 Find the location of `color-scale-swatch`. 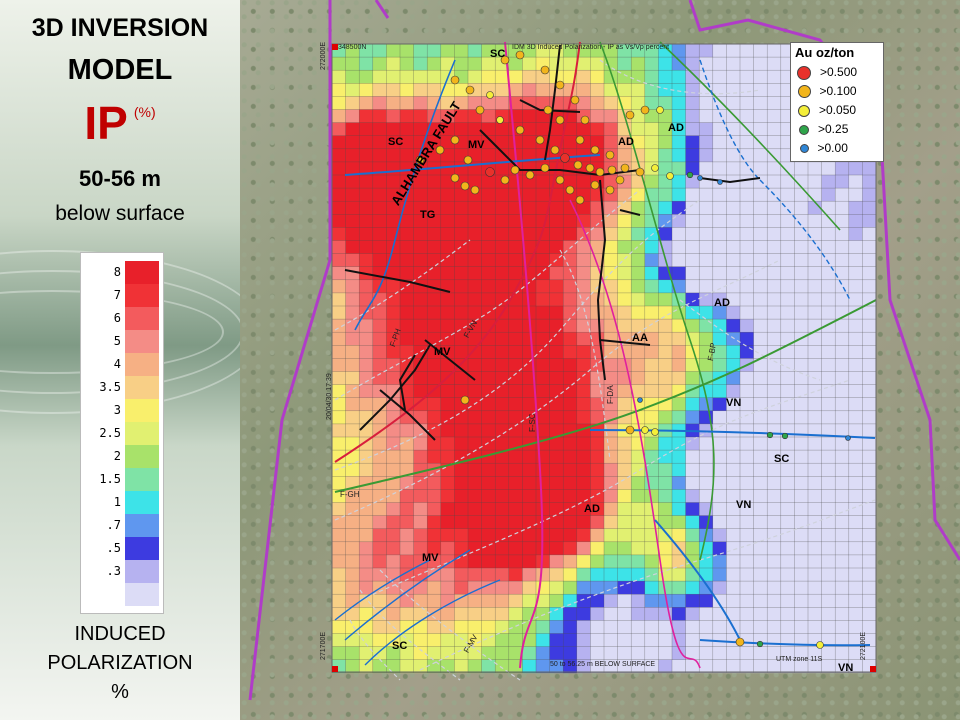

color-scale-swatch is located at coordinates (142, 433).